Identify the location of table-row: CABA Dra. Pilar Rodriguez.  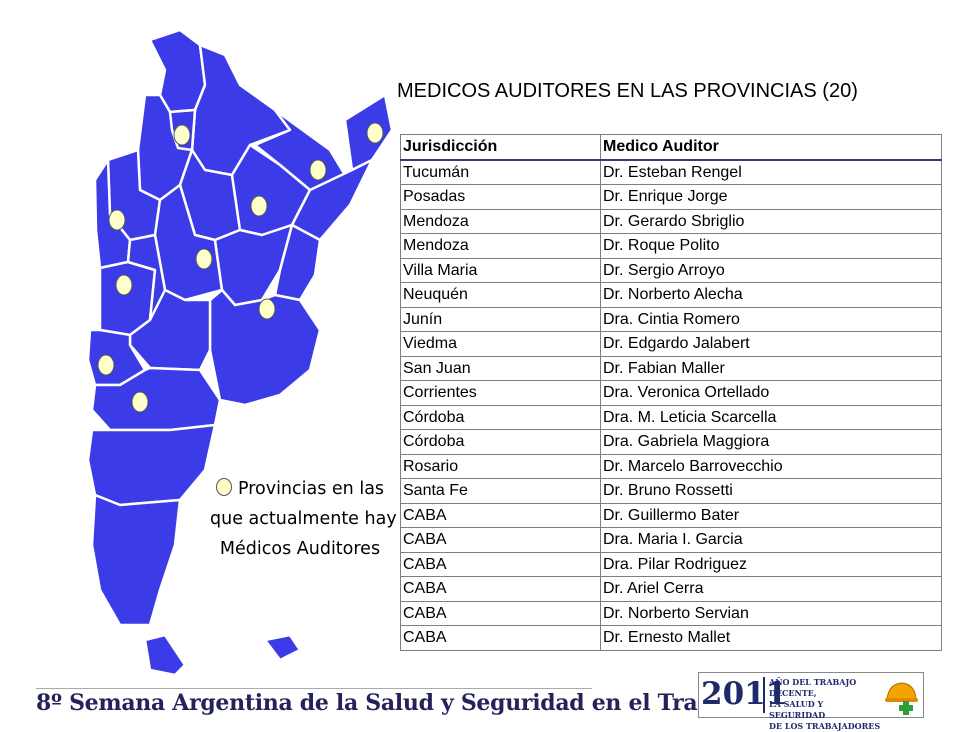
(671, 564).